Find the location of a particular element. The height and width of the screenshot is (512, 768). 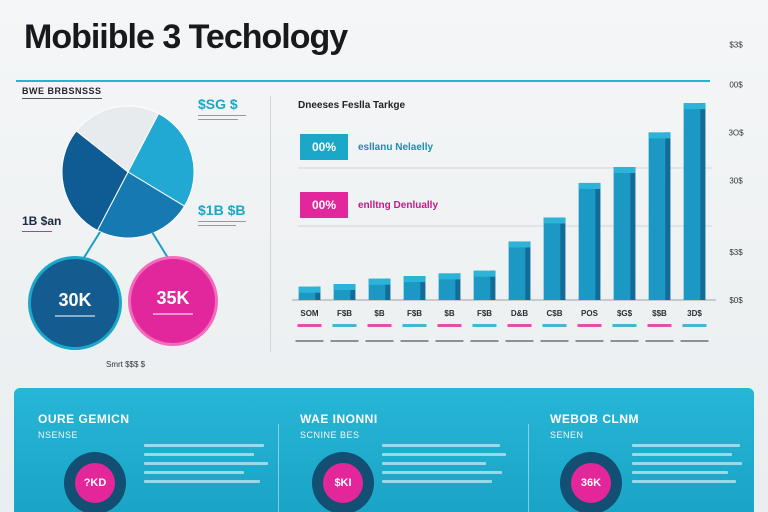

banner-panel-2: WAE INONNI SCNINE BES $KI is located at coordinates (413, 450).